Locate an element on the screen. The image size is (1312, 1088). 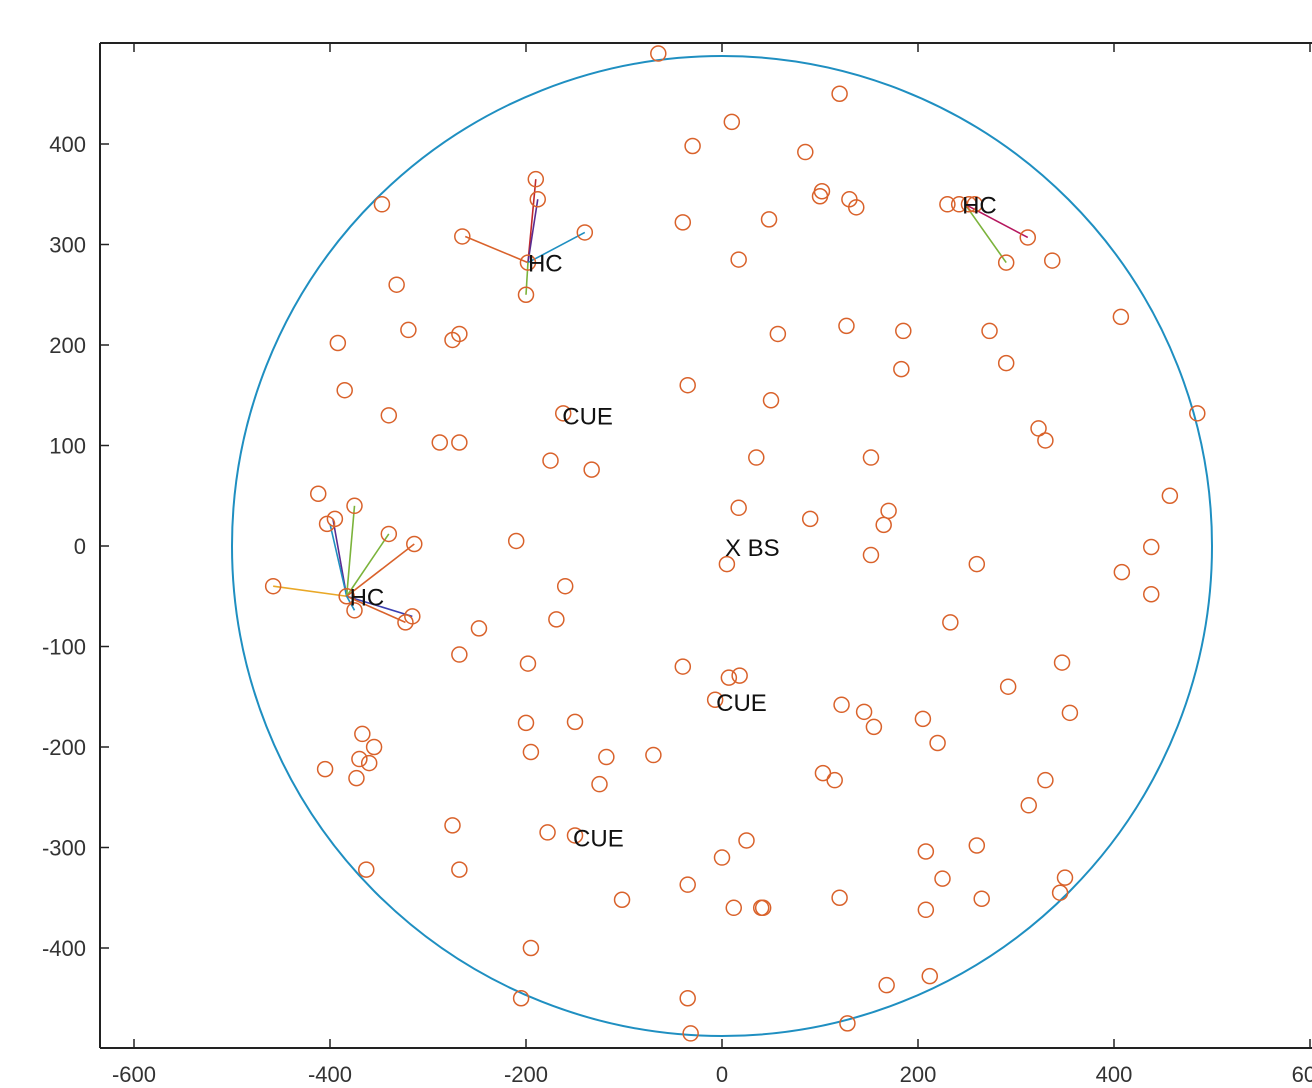
y-tick-label: -300 is located at coordinates (64, 848).